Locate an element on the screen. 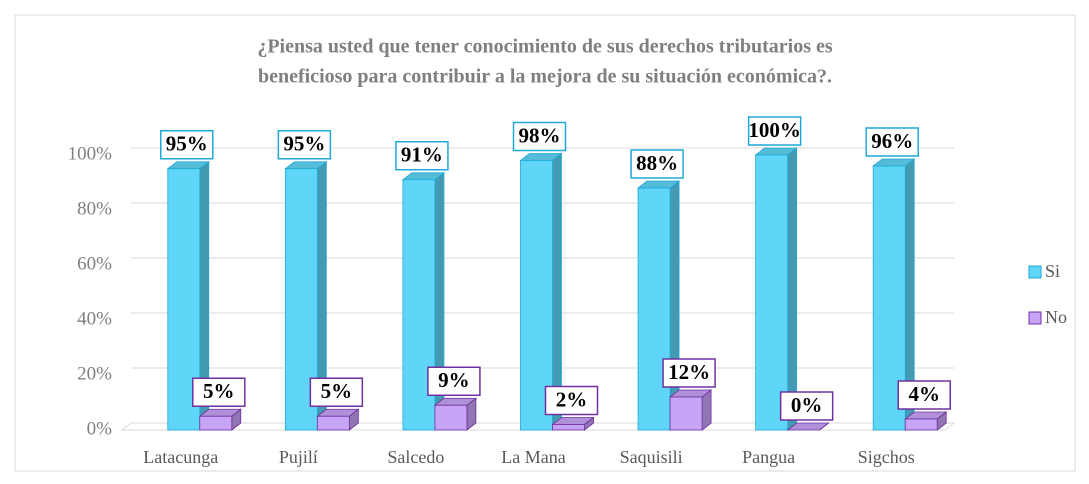 Image resolution: width=1089 pixels, height=484 pixels. y-tick-label: 0% is located at coordinates (100, 428).